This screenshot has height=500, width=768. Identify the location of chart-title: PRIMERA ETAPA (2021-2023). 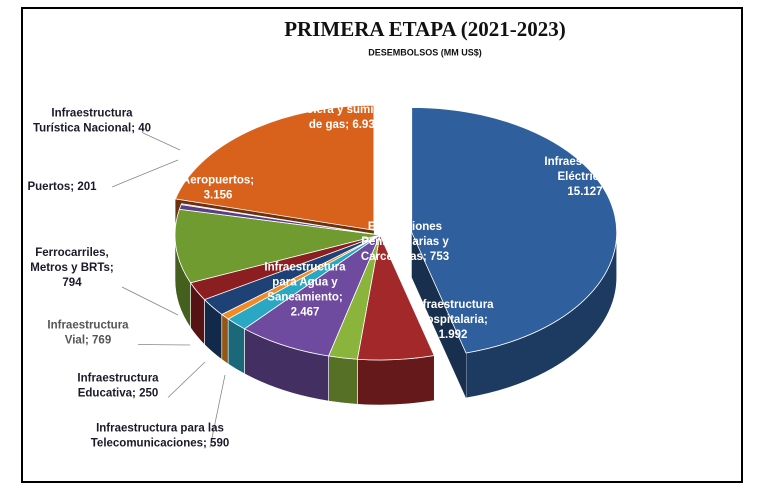
(425, 29).